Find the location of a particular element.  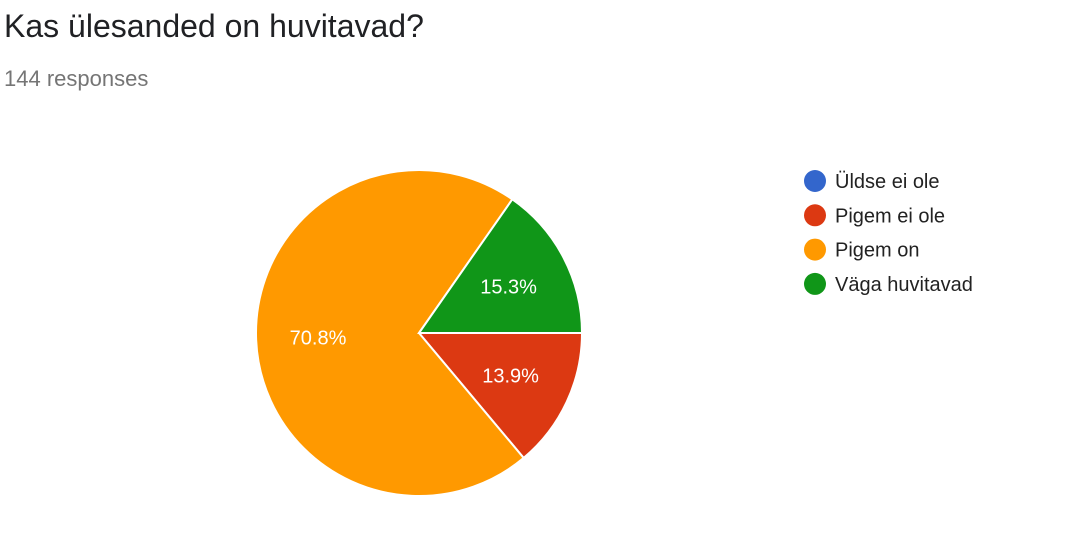

response-count: 144 responses is located at coordinates (76, 78).